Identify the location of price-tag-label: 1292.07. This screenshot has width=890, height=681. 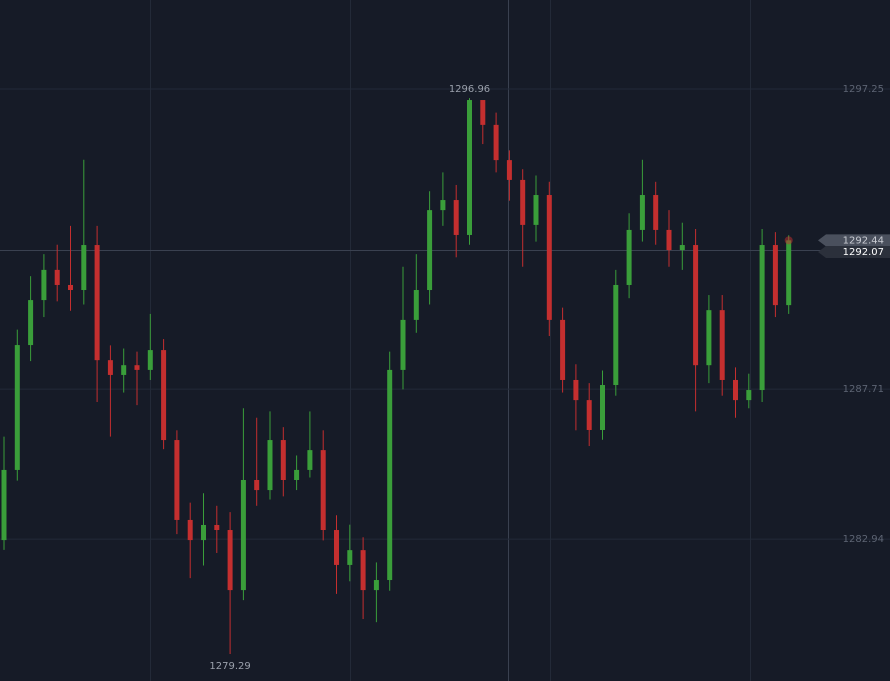
(863, 252).